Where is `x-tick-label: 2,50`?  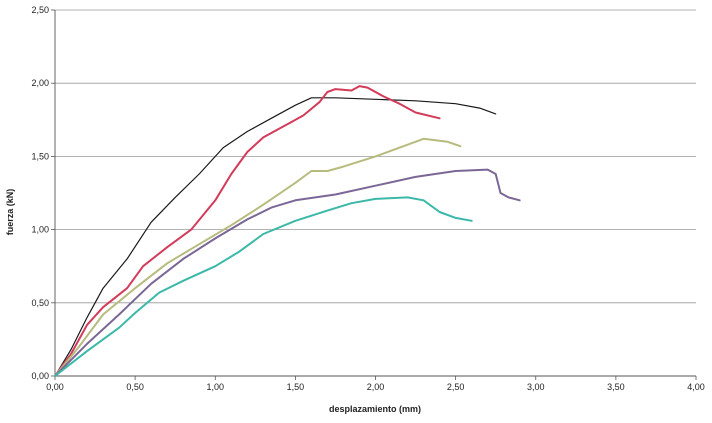
x-tick-label: 2,50 is located at coordinates (456, 387).